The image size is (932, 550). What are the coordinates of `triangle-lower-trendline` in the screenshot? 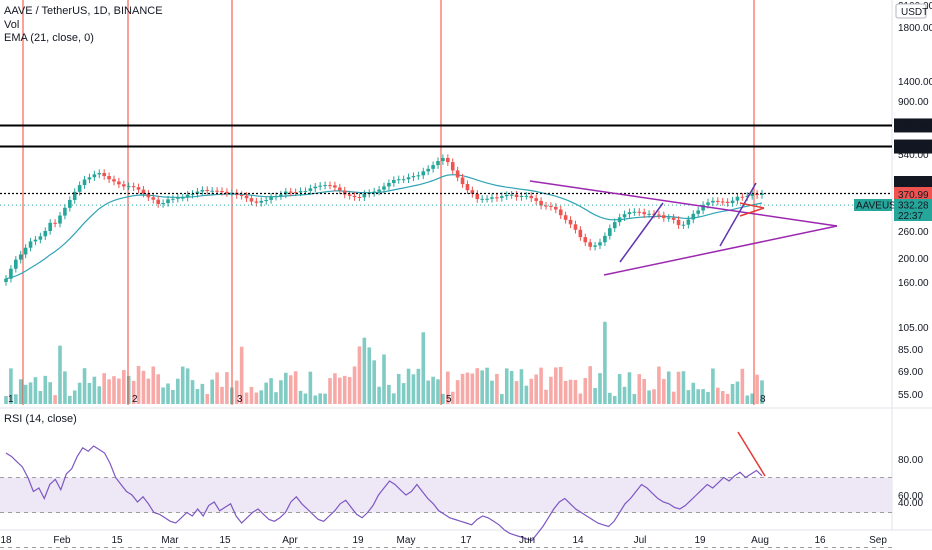 It's located at (720, 250).